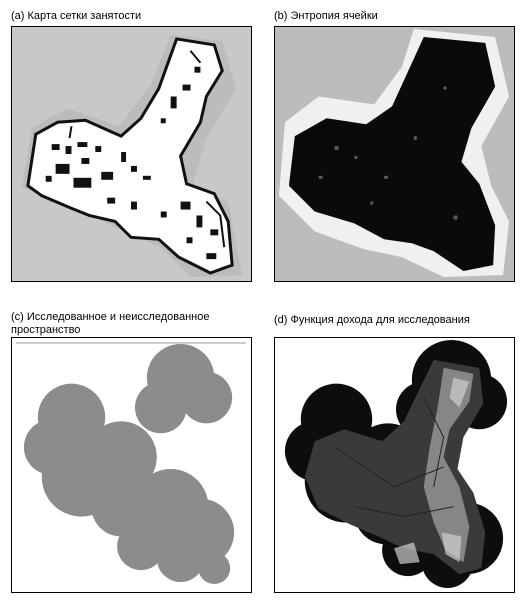 The image size is (525, 603). What do you see at coordinates (326, 16) in the screenshot?
I see `caption-b: (b) Энтропия ячейки` at bounding box center [326, 16].